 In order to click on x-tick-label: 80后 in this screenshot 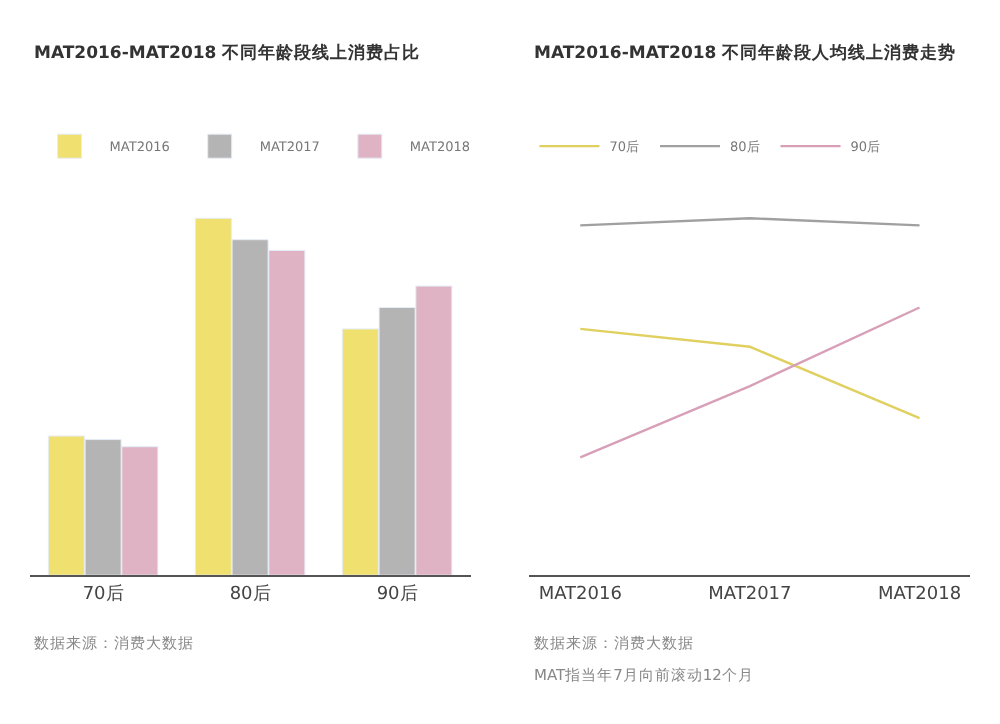, I will do `click(250, 593)`.